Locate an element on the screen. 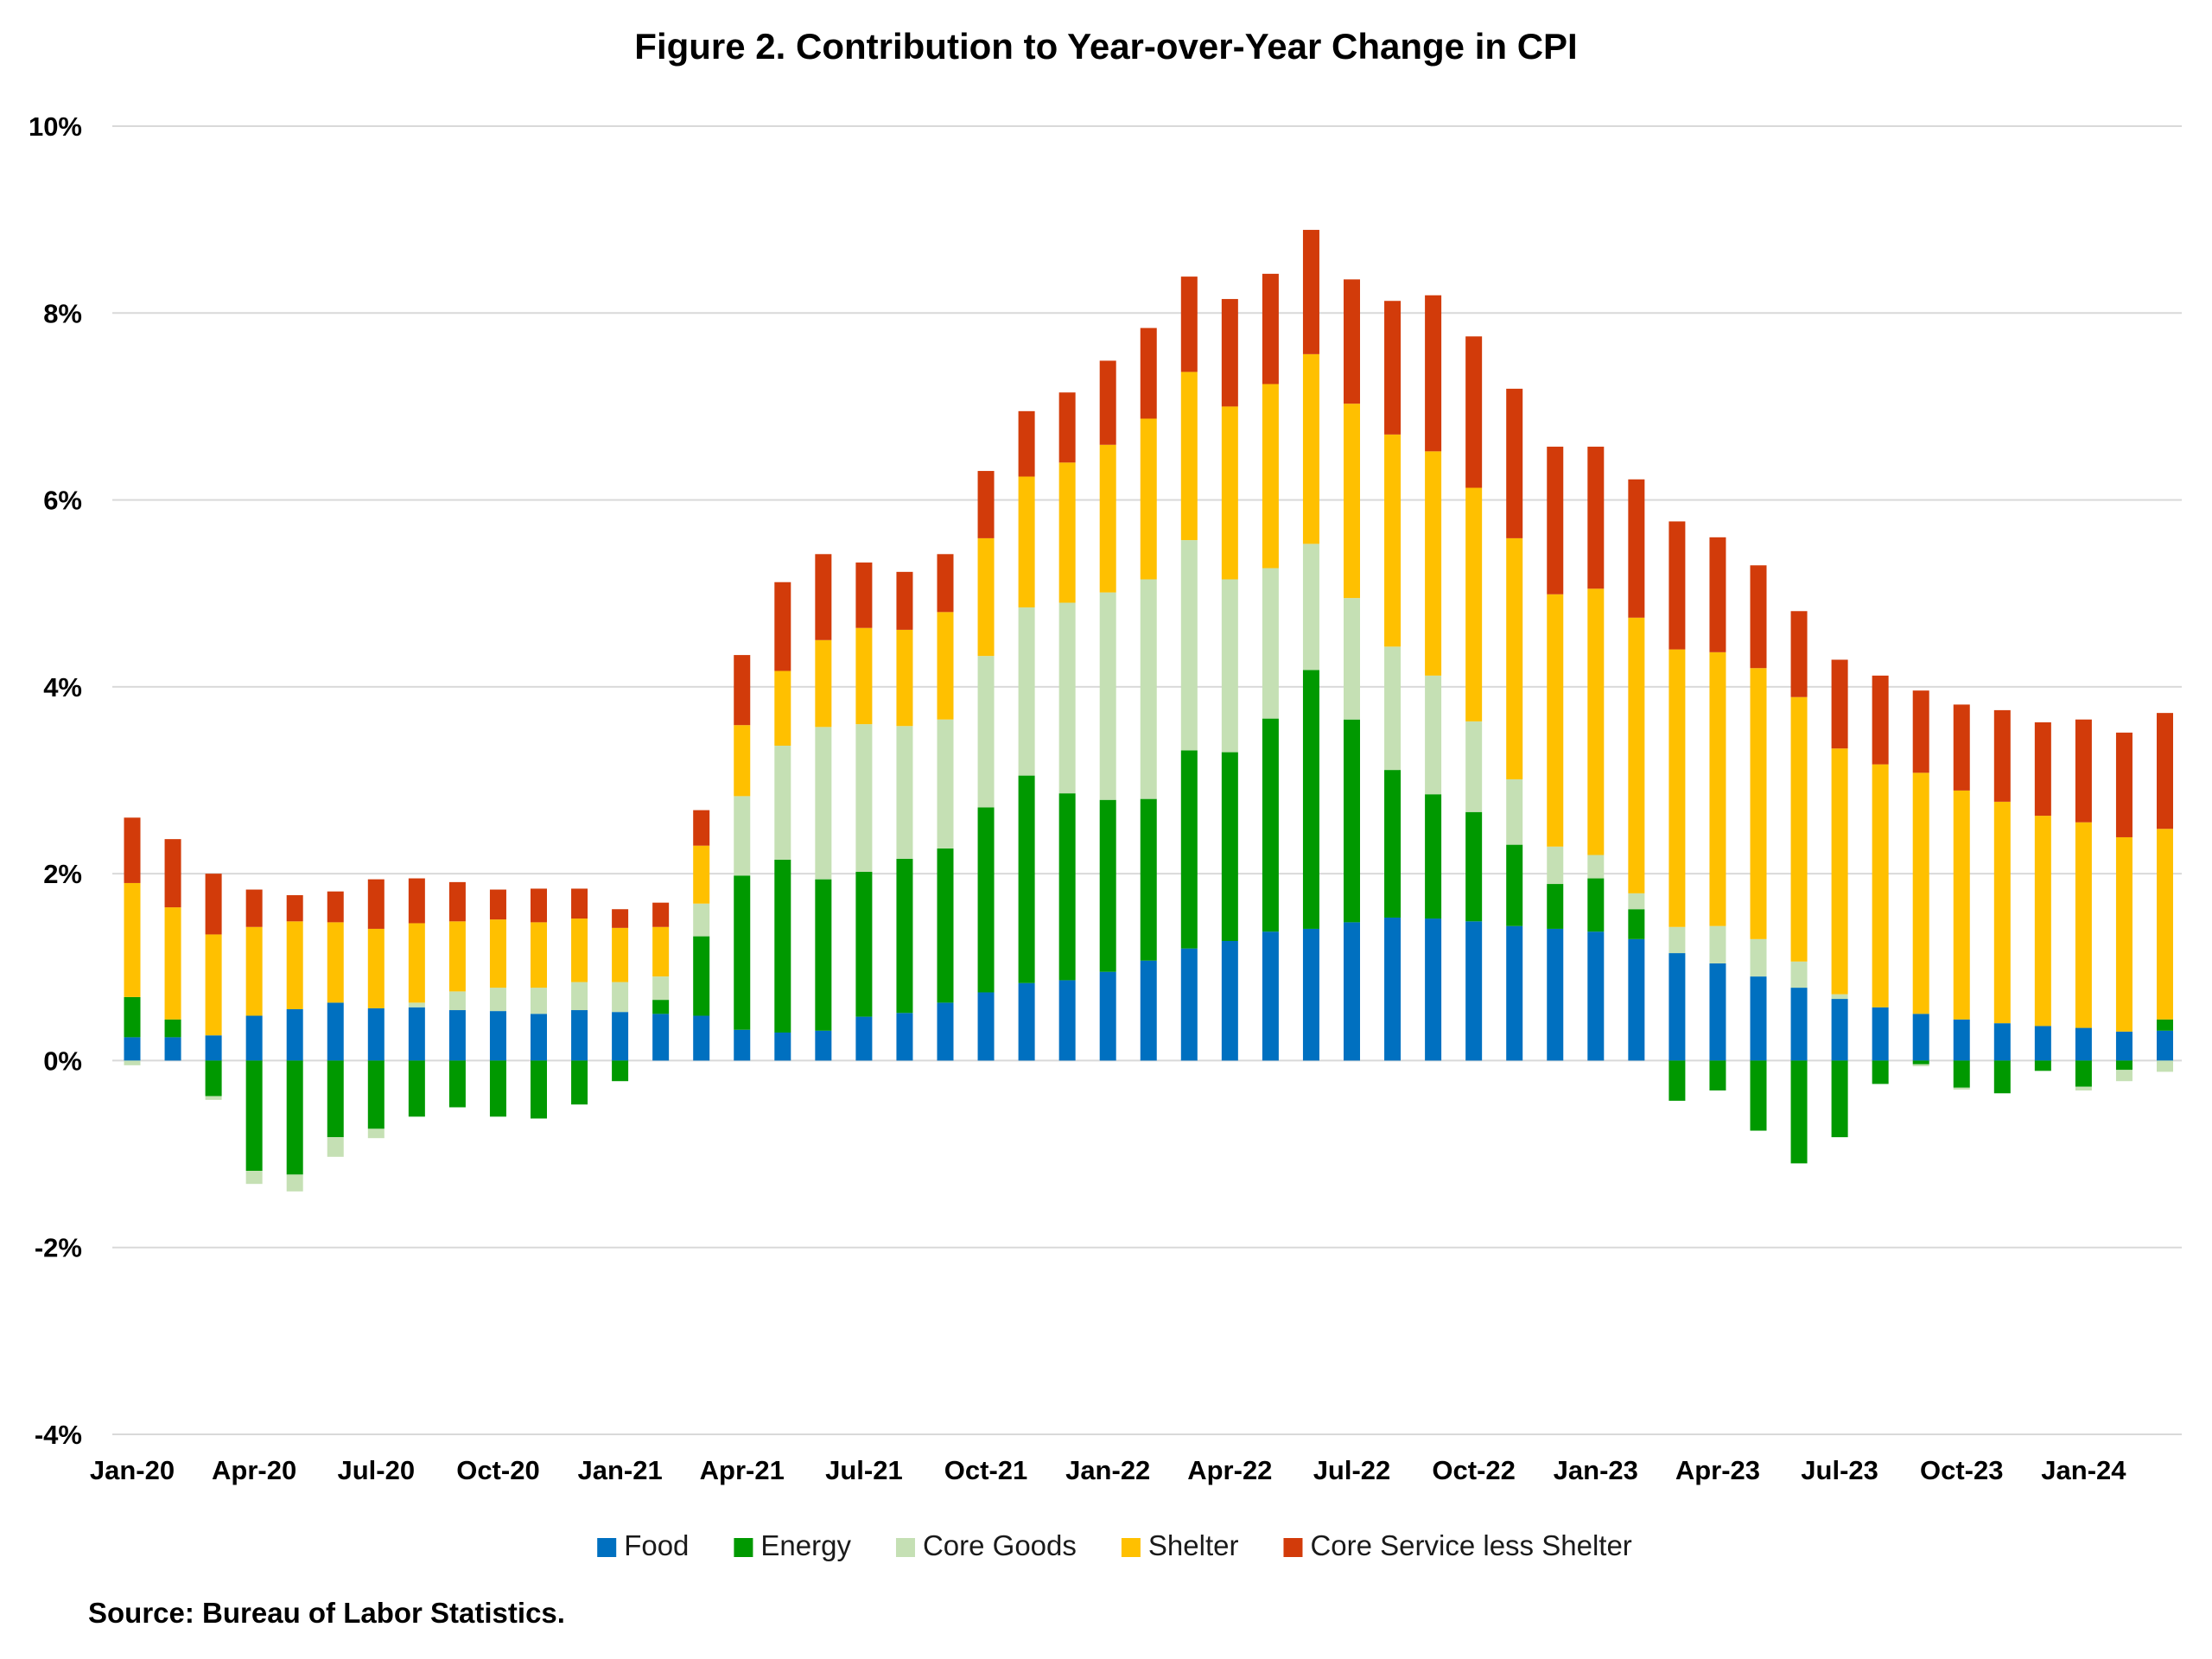 This screenshot has height=1659, width=2212. legend-item: Food is located at coordinates (643, 1545).